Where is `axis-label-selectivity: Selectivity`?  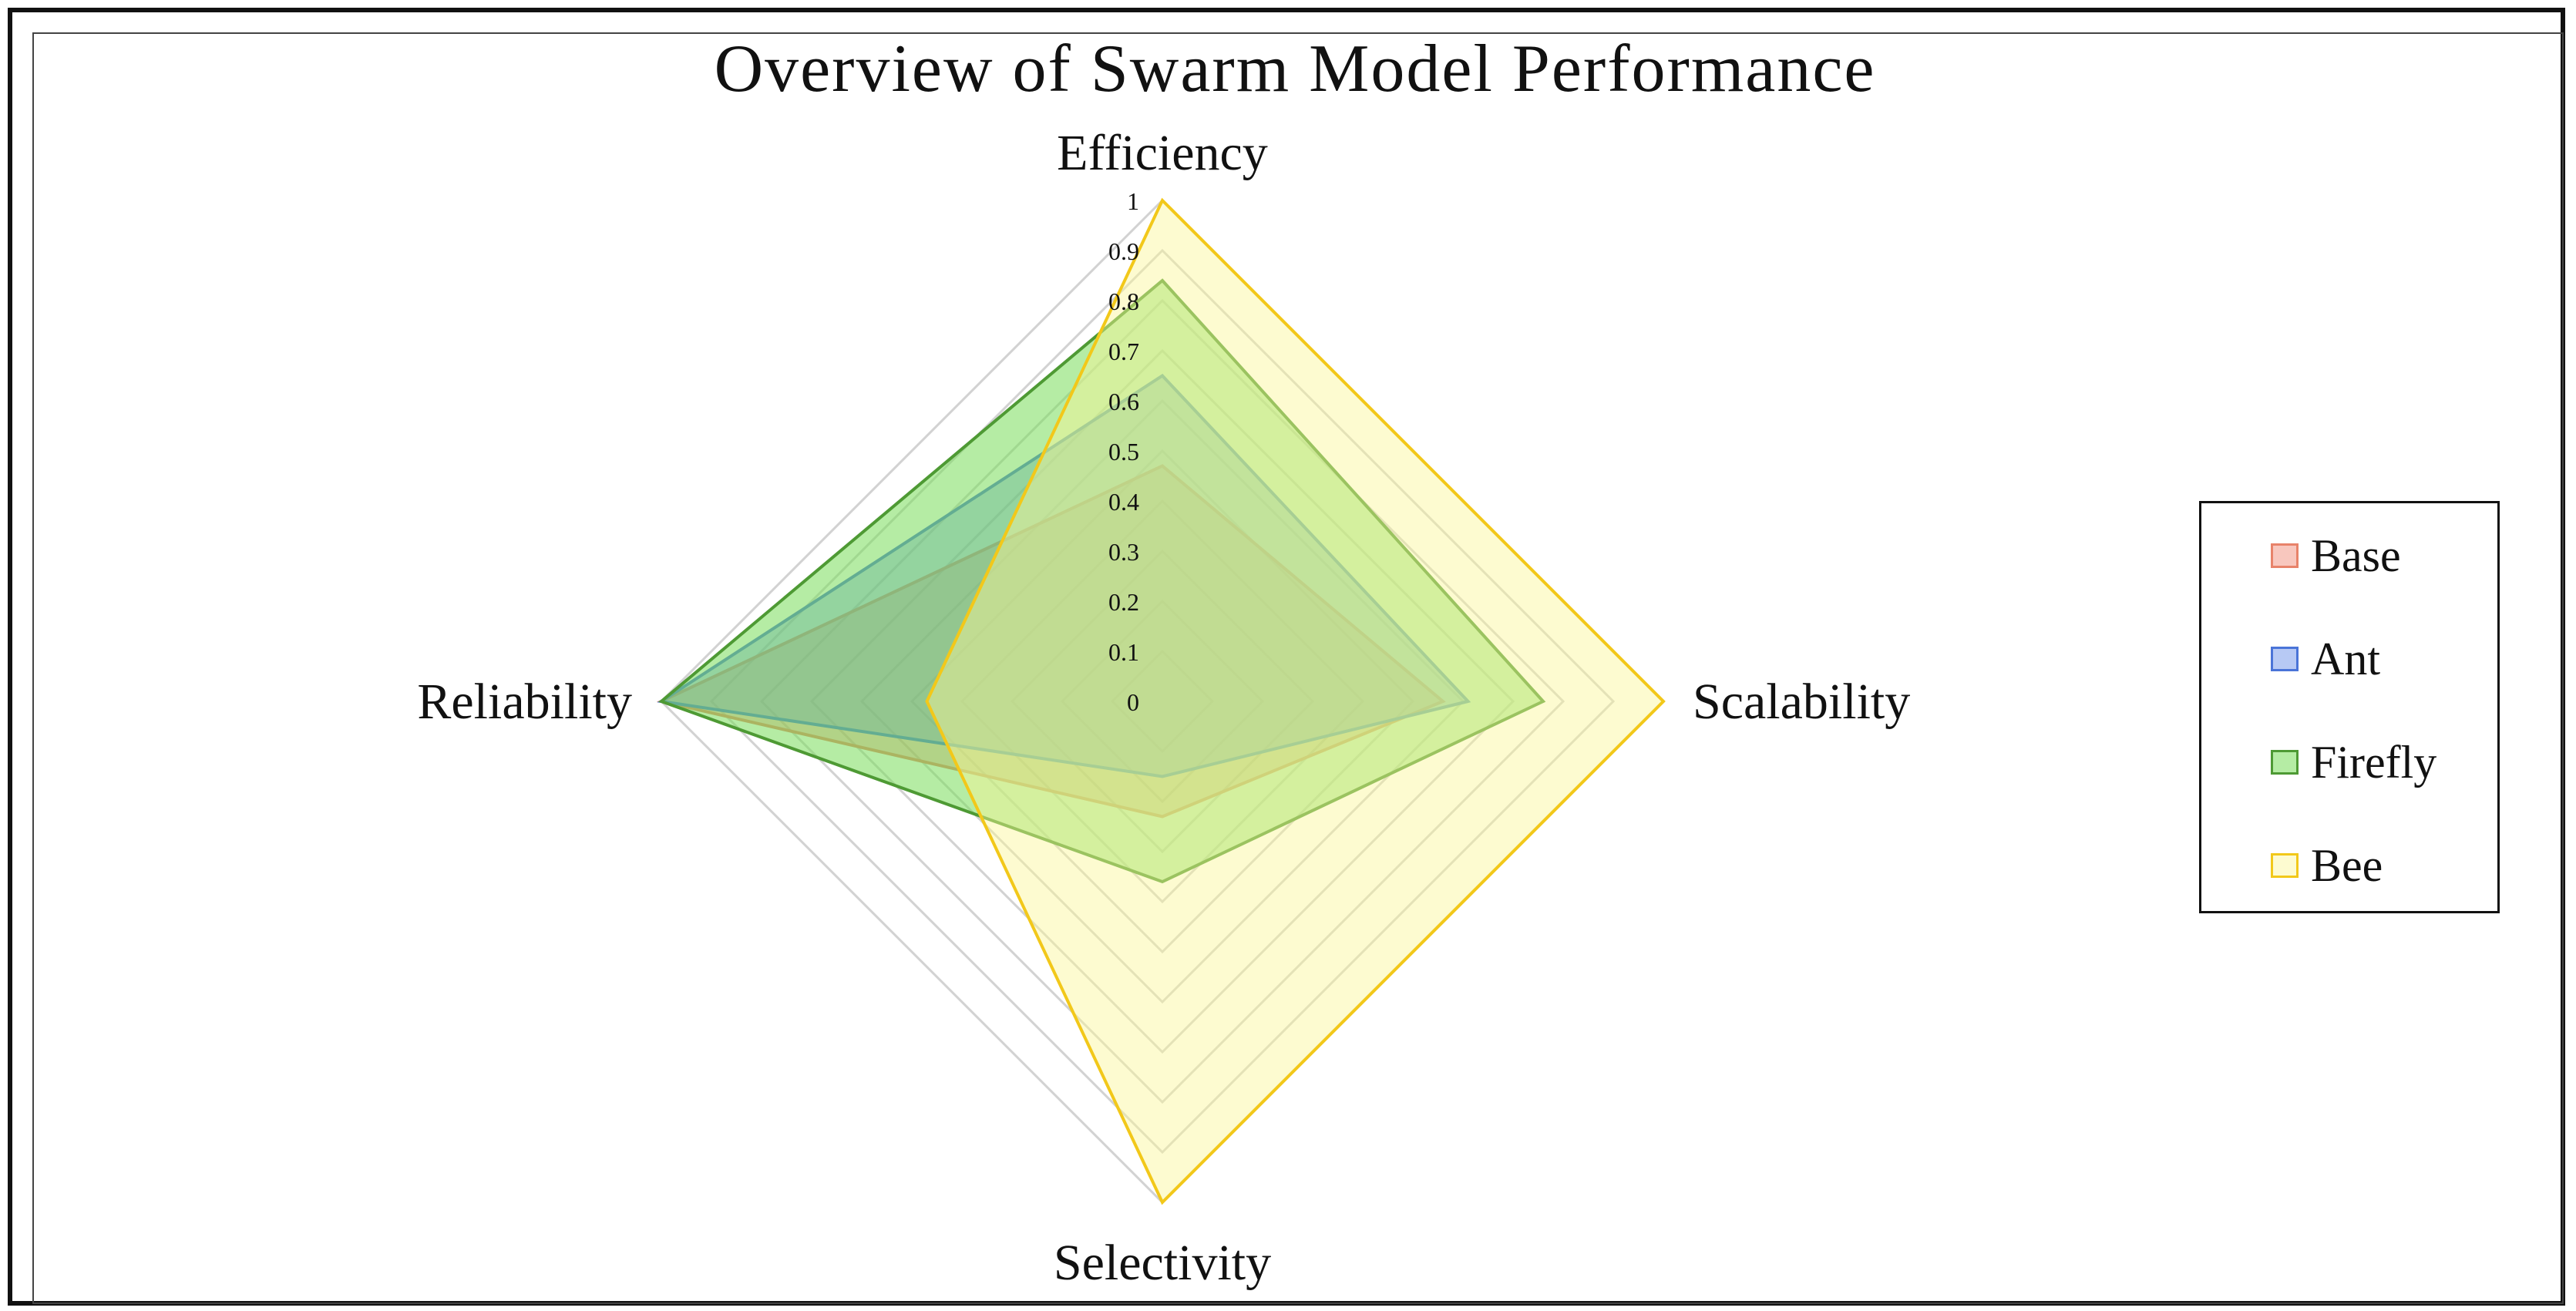 axis-label-selectivity: Selectivity is located at coordinates (1162, 1263).